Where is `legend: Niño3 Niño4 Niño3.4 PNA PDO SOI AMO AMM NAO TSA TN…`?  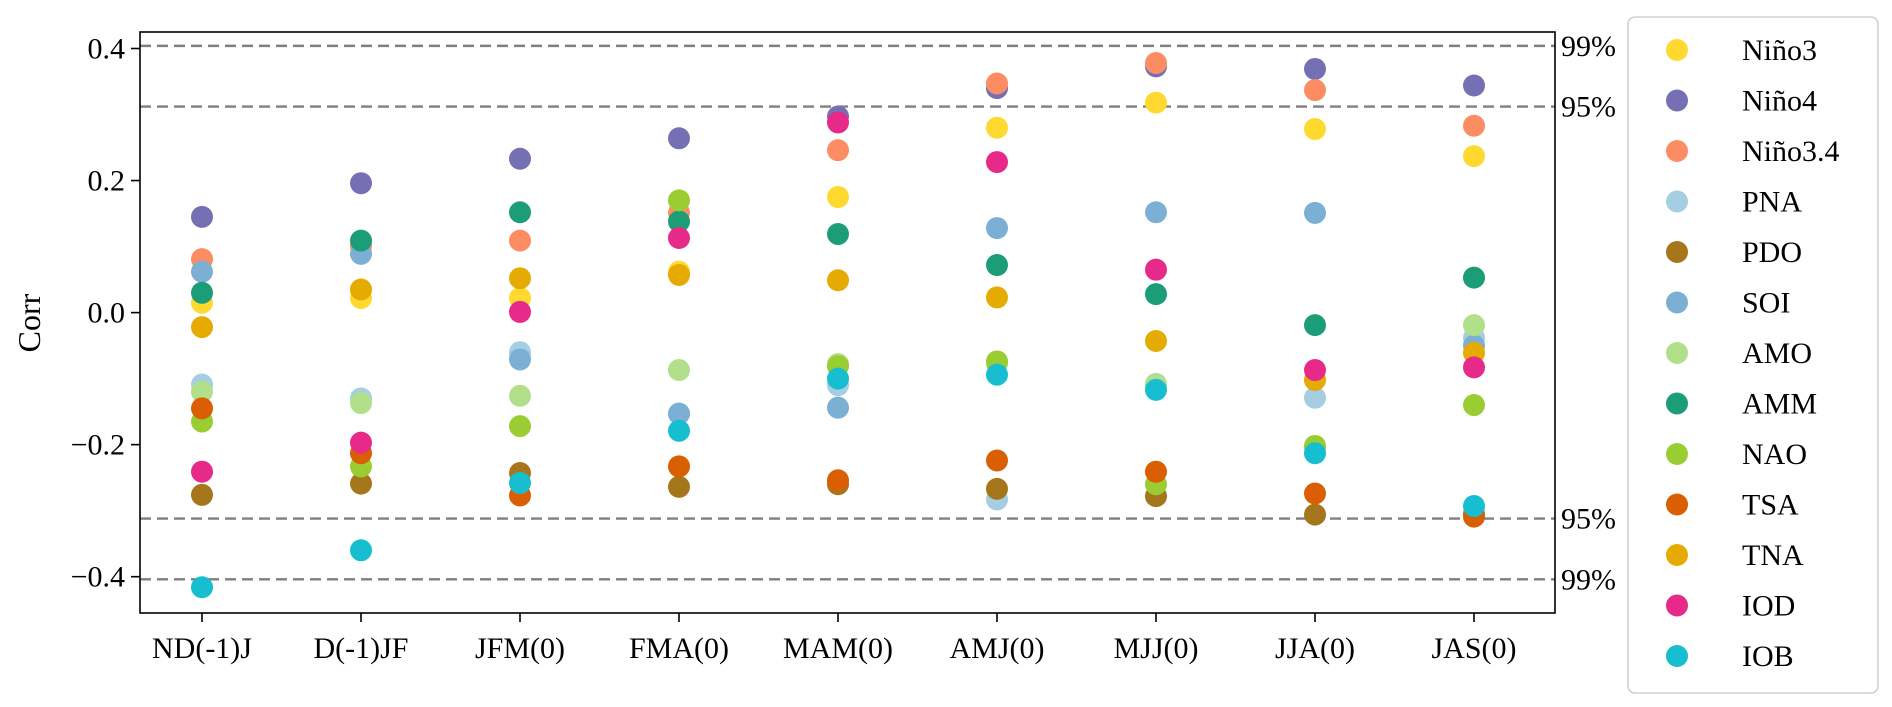 legend: Niño3 Niño4 Niño3.4 PNA PDO SOI AMO AMM NAO TSA TN… is located at coordinates (1753, 355).